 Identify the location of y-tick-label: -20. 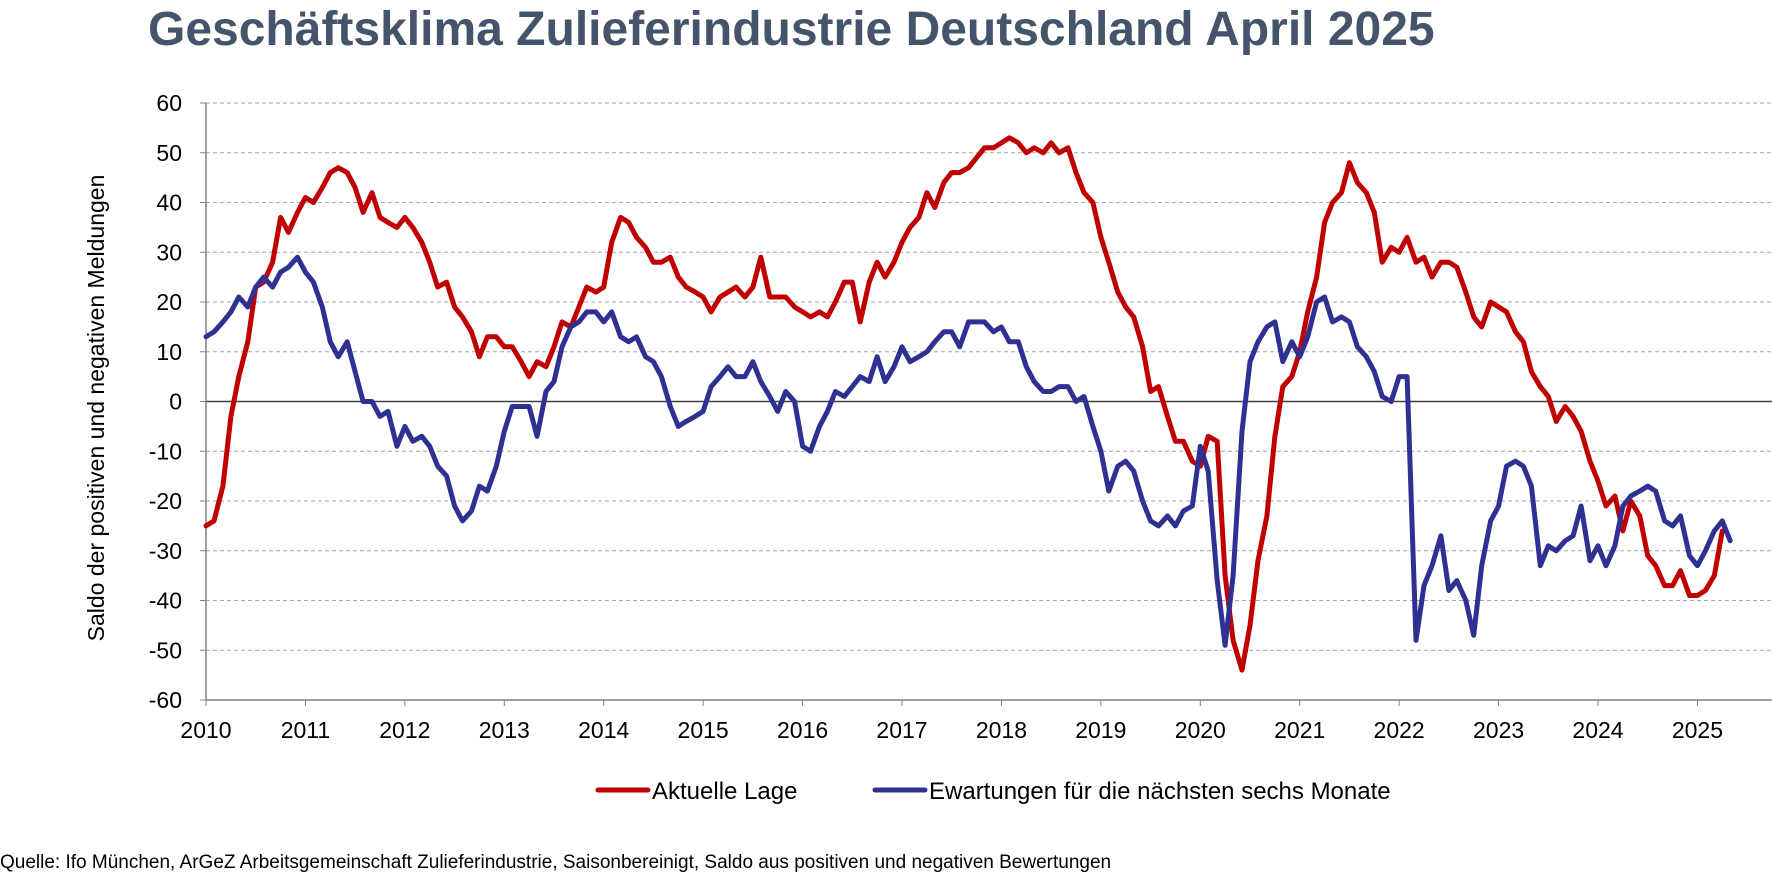
(165, 501).